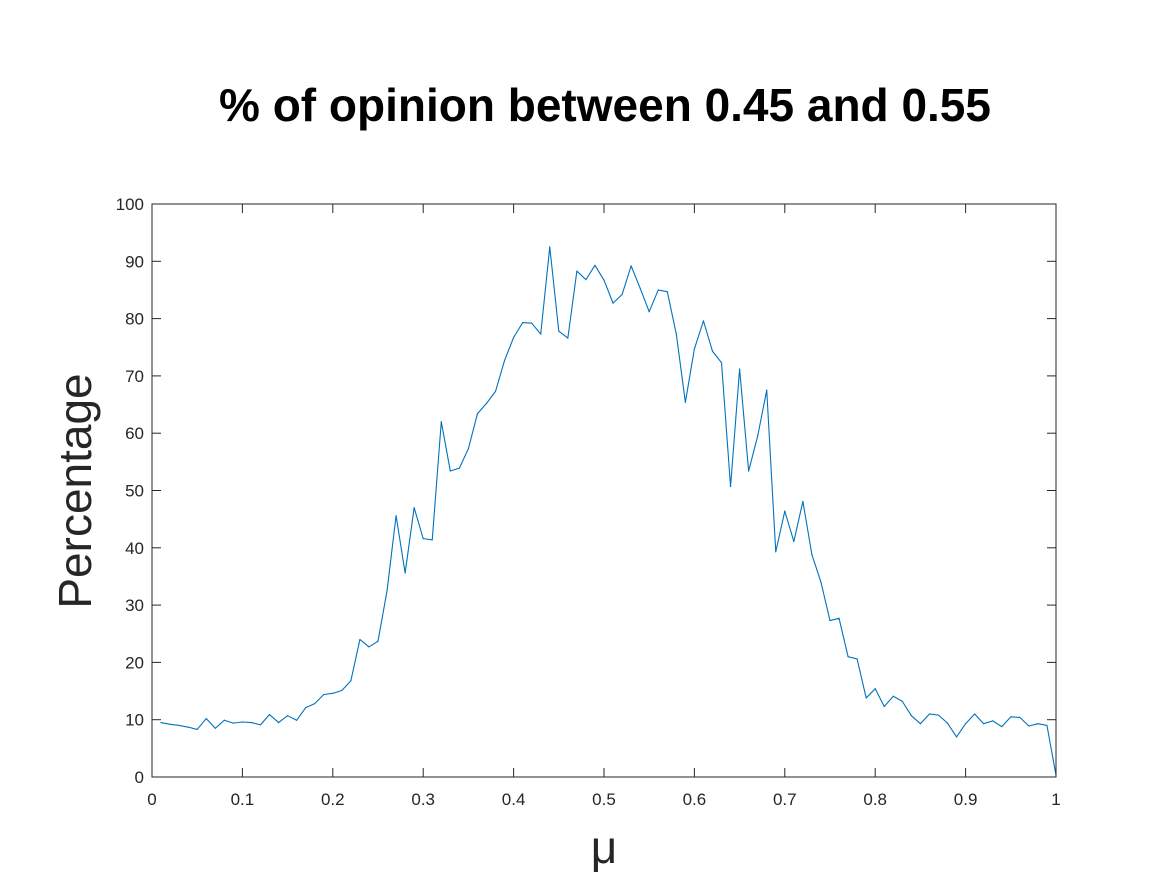 Image resolution: width=1167 pixels, height=875 pixels. Describe the element at coordinates (134, 376) in the screenshot. I see `y-tick-label: 70` at that location.